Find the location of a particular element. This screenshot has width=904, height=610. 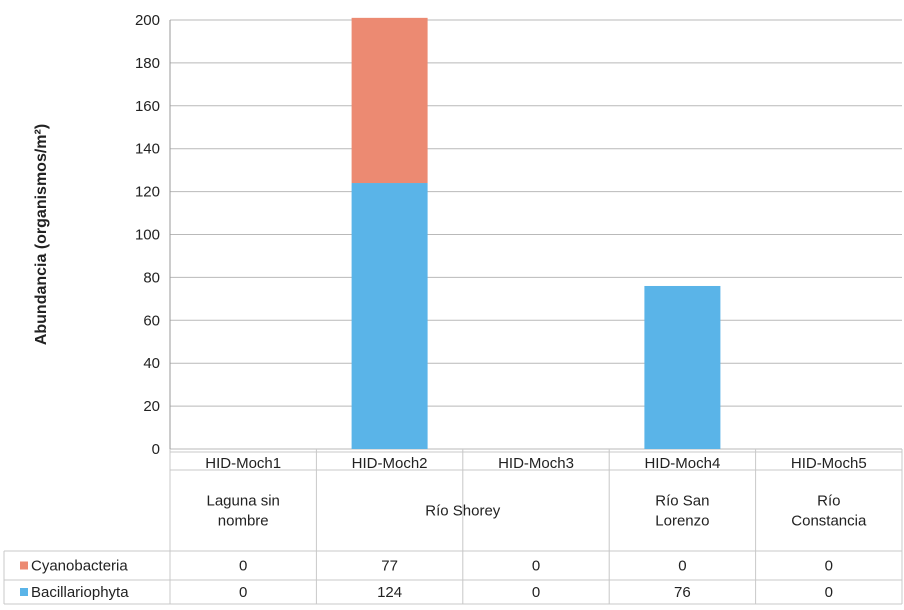

y-tick-label: 40 is located at coordinates (151, 363).